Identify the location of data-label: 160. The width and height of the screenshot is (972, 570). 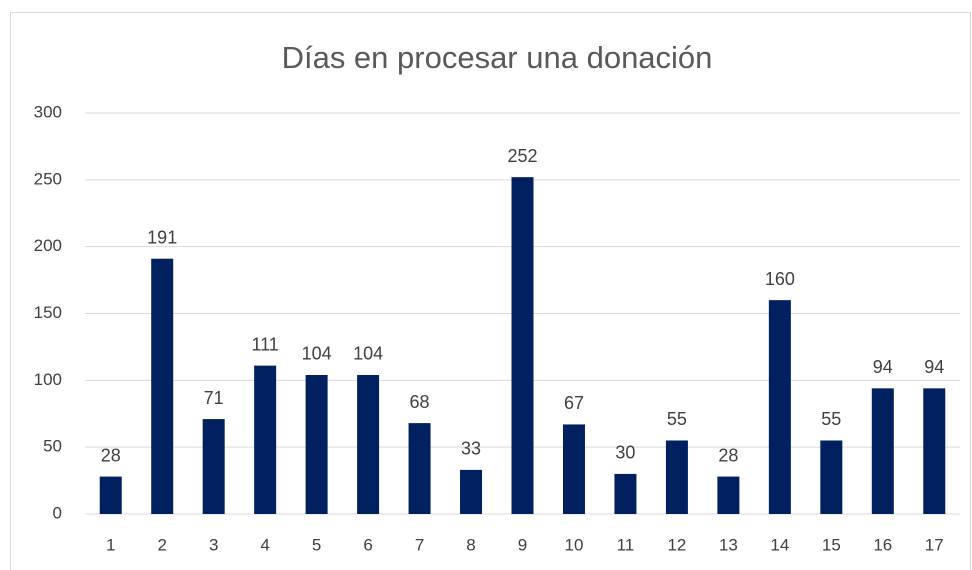
(780, 279).